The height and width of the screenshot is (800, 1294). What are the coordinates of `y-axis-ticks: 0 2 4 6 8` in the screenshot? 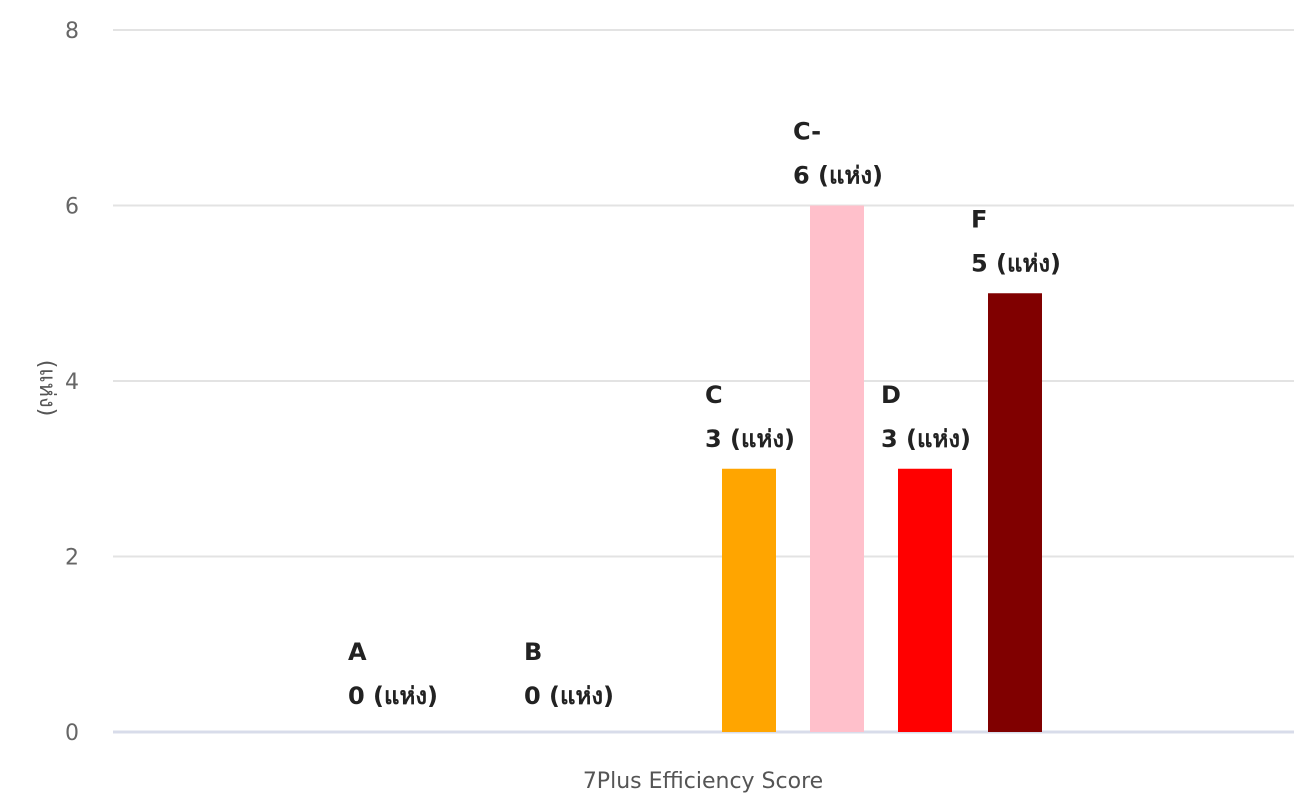 It's located at (72, 382).